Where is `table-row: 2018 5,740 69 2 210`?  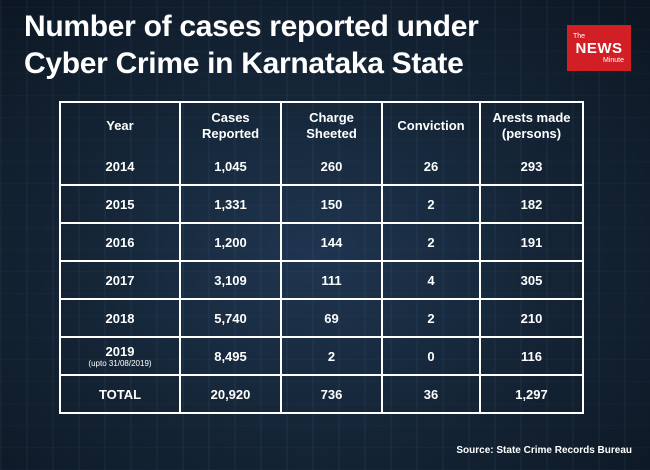
table-row: 2018 5,740 69 2 210 is located at coordinates (321, 319).